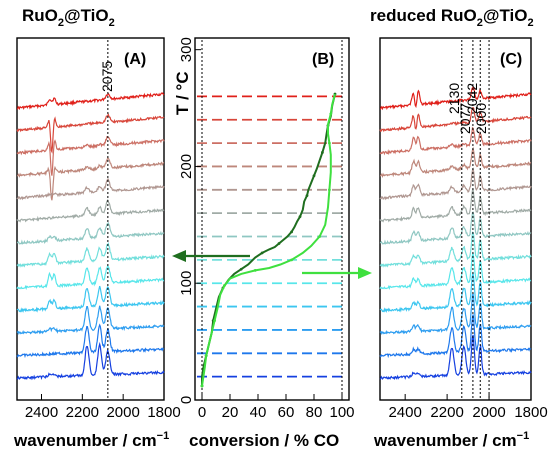  Describe the element at coordinates (186, 400) in the screenshot. I see `y-tick-label: 0` at that location.